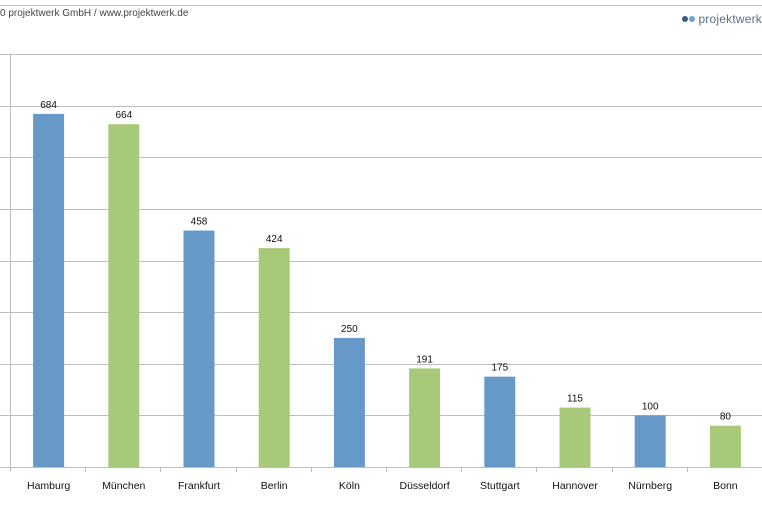 The height and width of the screenshot is (508, 762). What do you see at coordinates (650, 486) in the screenshot?
I see `x-tick-label: Nürnberg` at bounding box center [650, 486].